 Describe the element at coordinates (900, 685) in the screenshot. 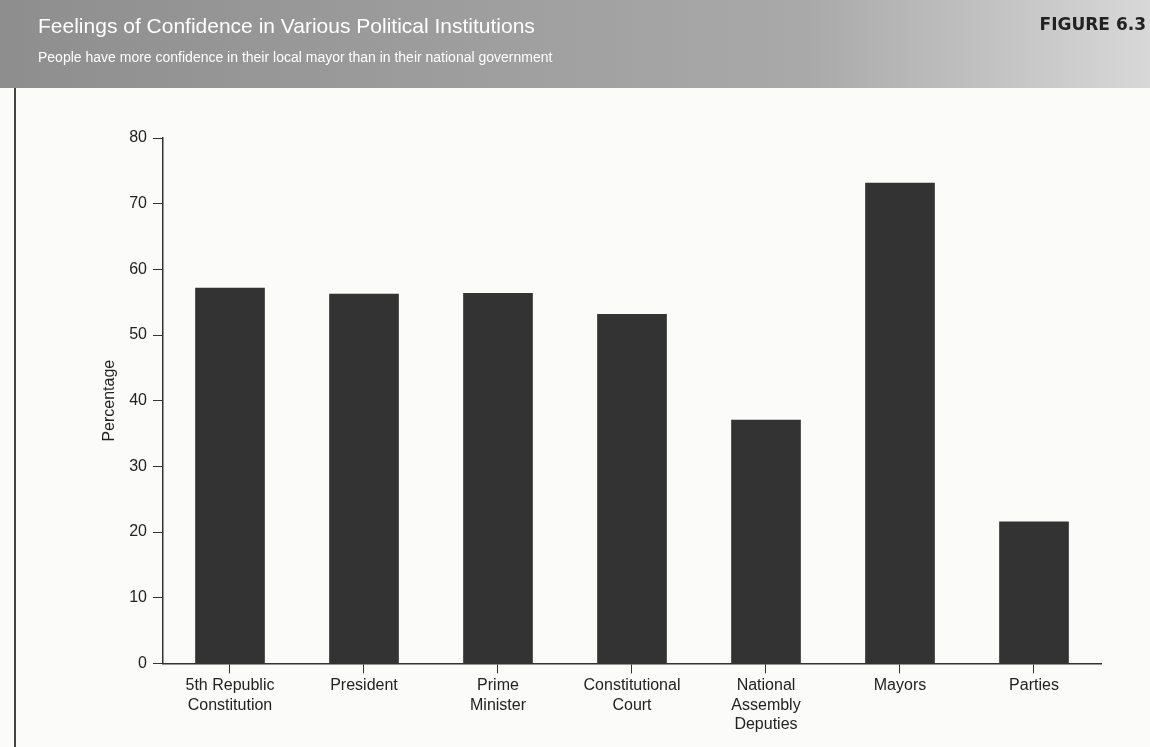

I see `x-tick-label: Mayors` at that location.